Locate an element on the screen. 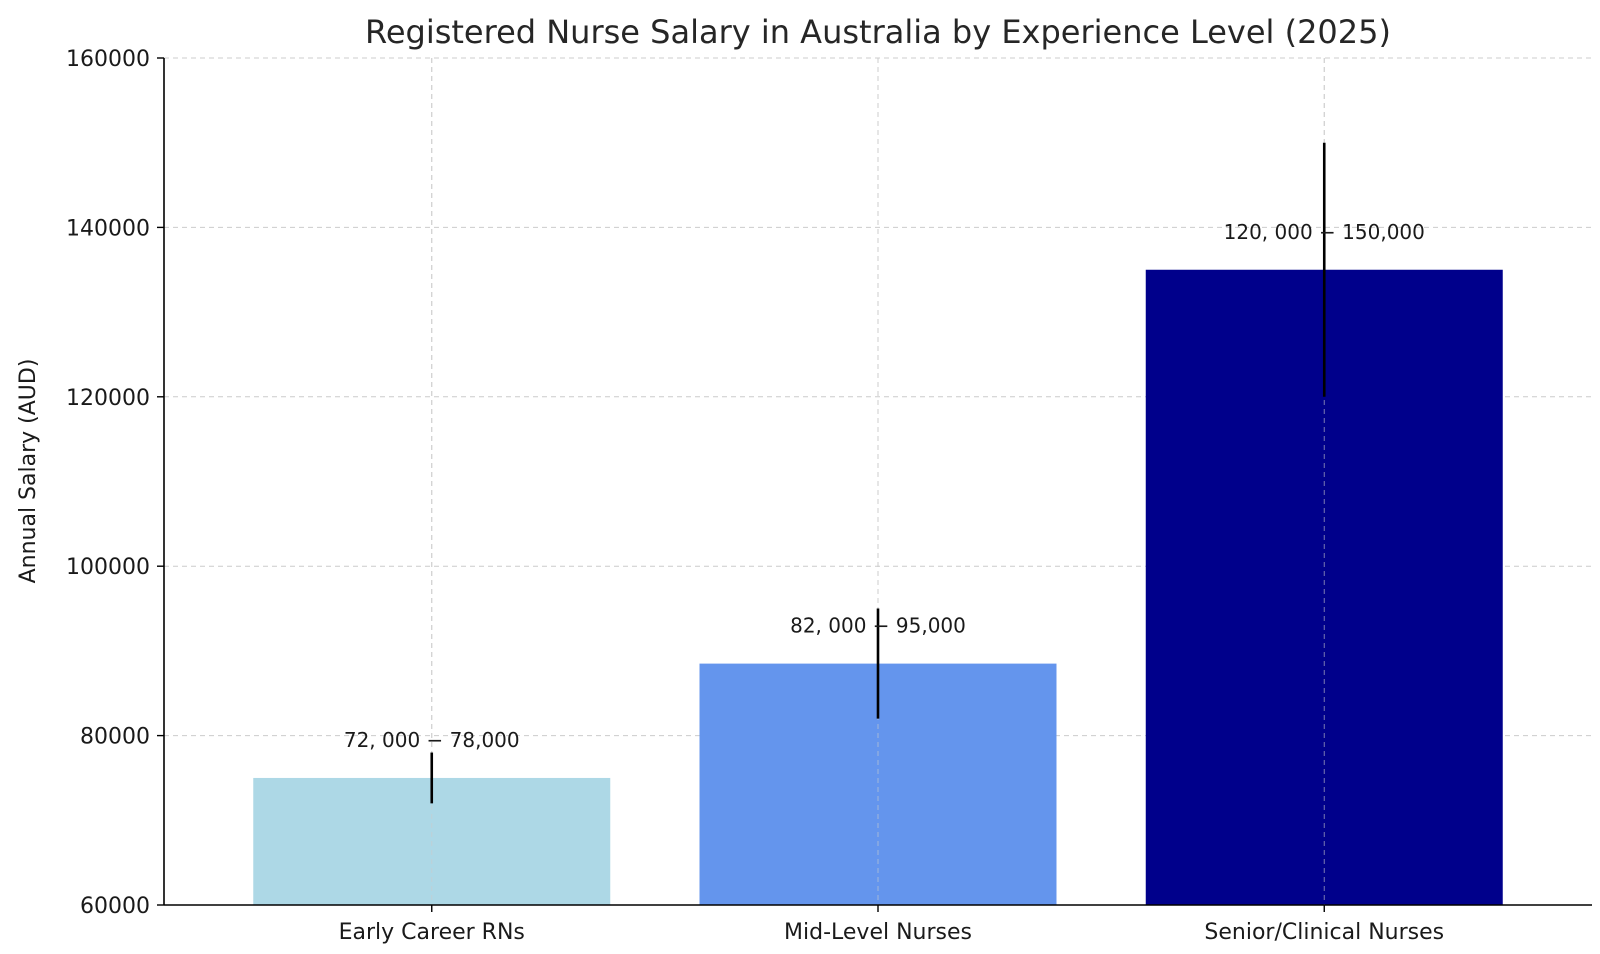  data-label: 82, 000 − 95,000 is located at coordinates (878, 626).